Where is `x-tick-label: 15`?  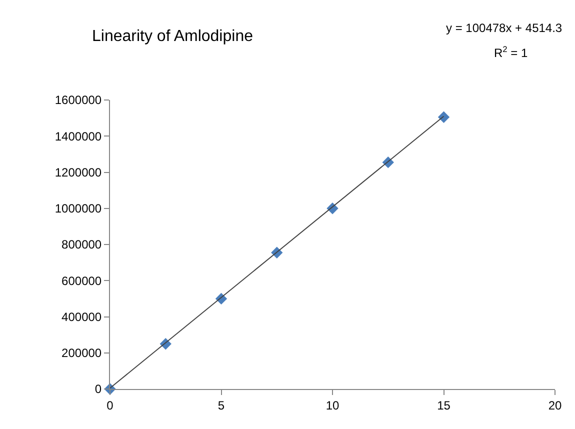
x-tick-label: 15 is located at coordinates (444, 405).